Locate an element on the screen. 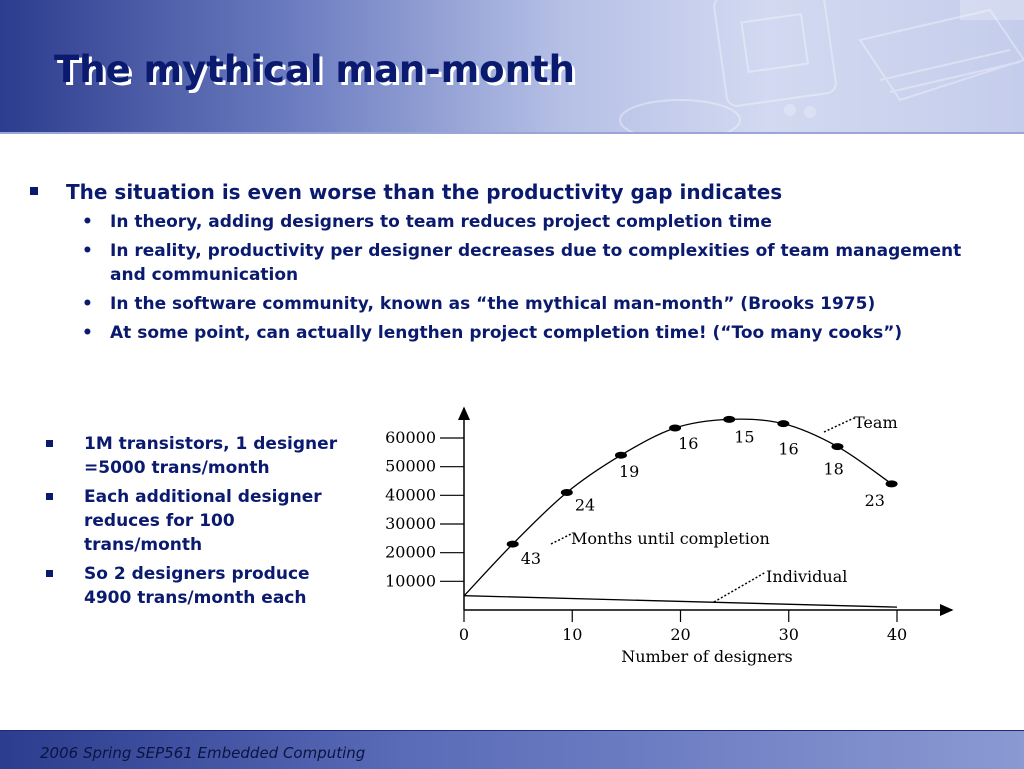 This screenshot has height=769, width=1024. y-tick-label: 10000 is located at coordinates (410, 580).